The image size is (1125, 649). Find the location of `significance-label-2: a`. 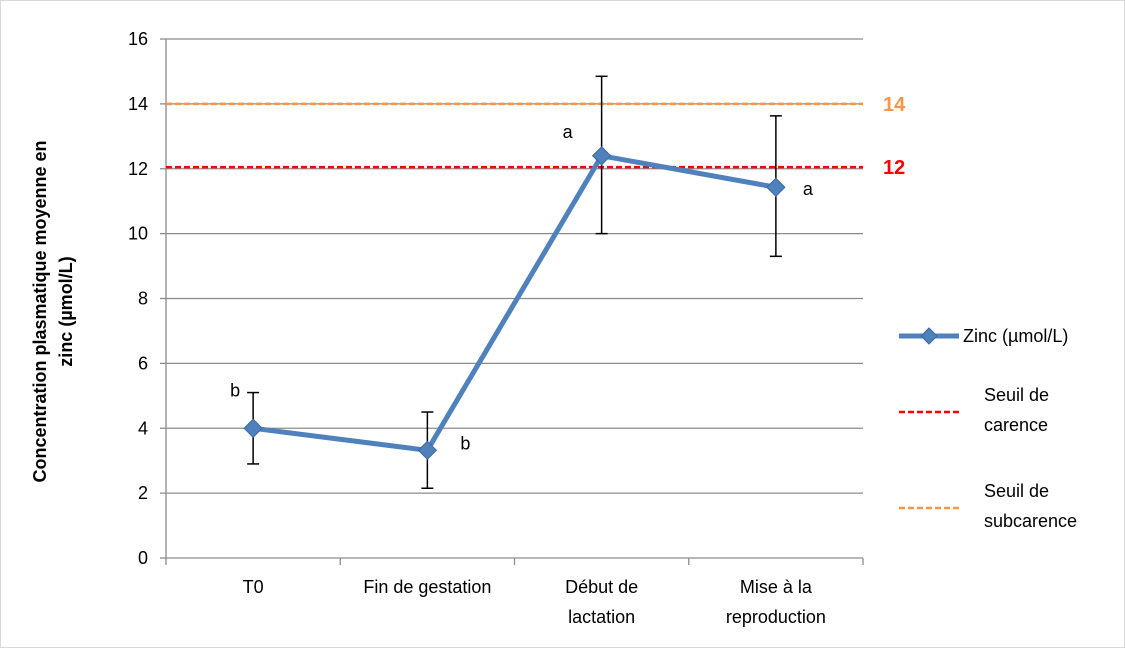

significance-label-2: a is located at coordinates (568, 132).